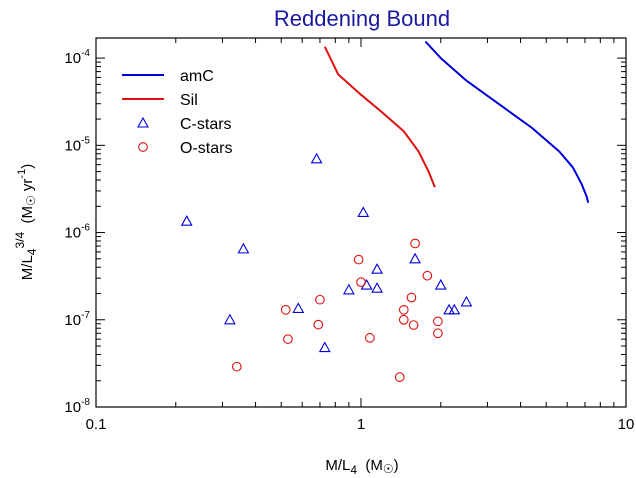 This screenshot has height=478, width=636. I want to click on y-tick-label: 10⁻⁴, so click(77, 57).